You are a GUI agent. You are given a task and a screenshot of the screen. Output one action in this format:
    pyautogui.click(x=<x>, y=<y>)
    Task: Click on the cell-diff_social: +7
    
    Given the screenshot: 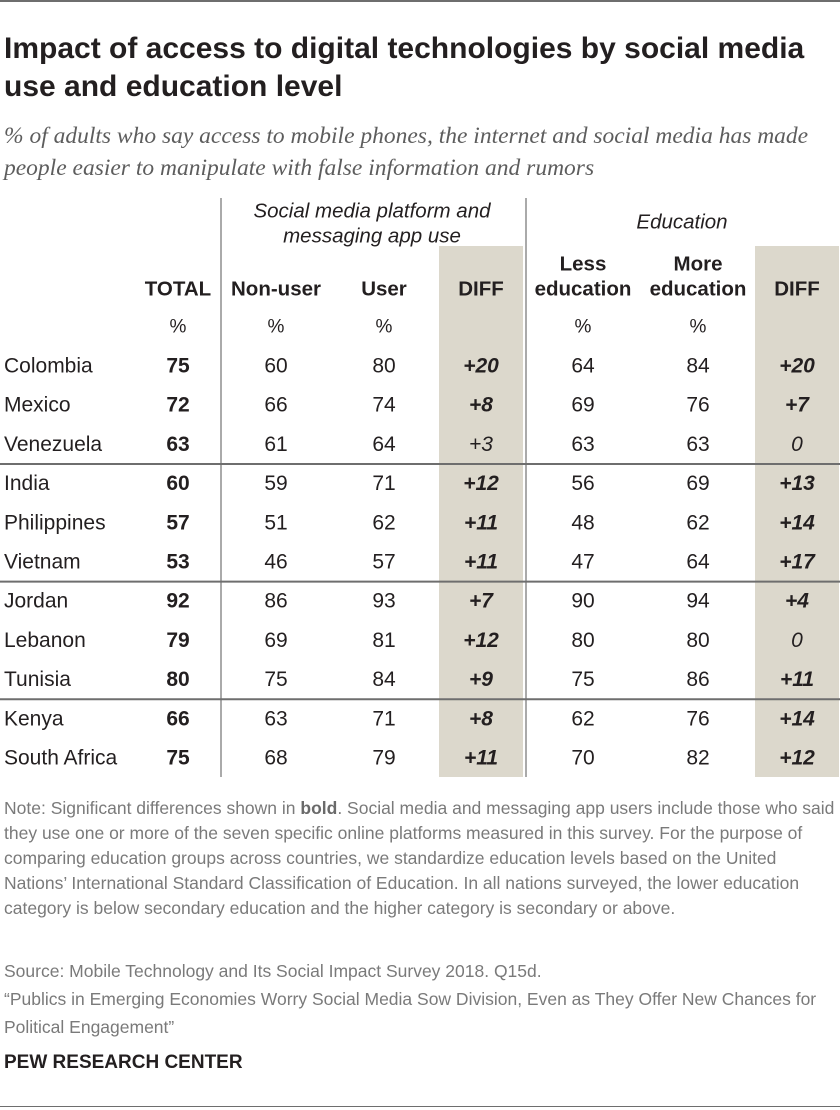 What is the action you would take?
    pyautogui.click(x=481, y=601)
    